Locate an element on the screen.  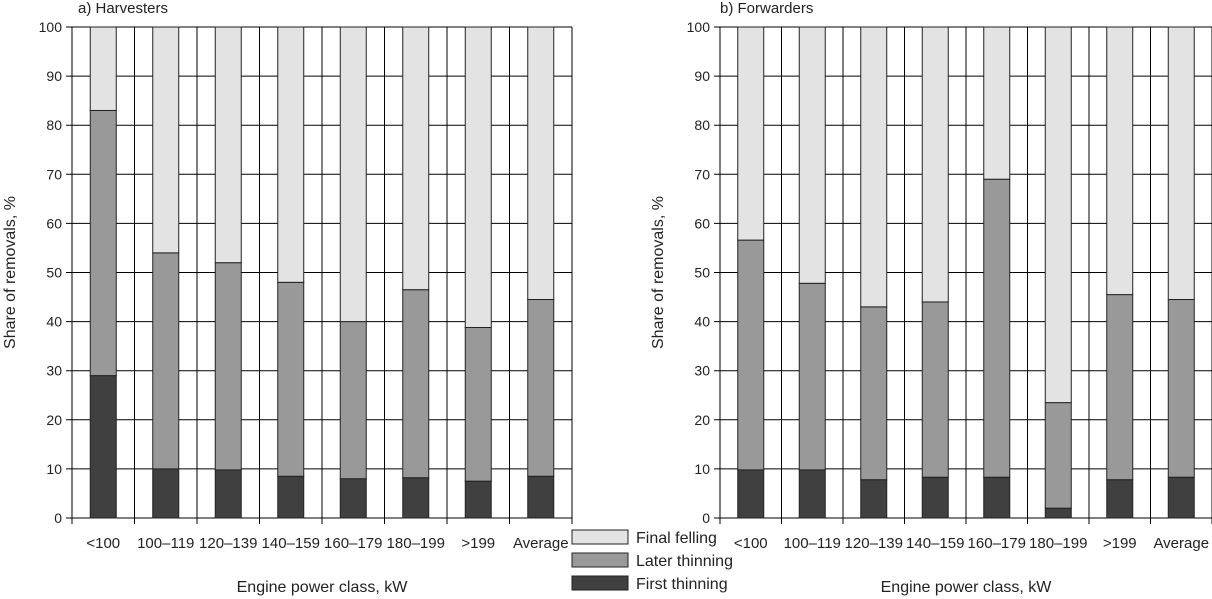
panel-title: b) Forwarders is located at coordinates (766, 8).